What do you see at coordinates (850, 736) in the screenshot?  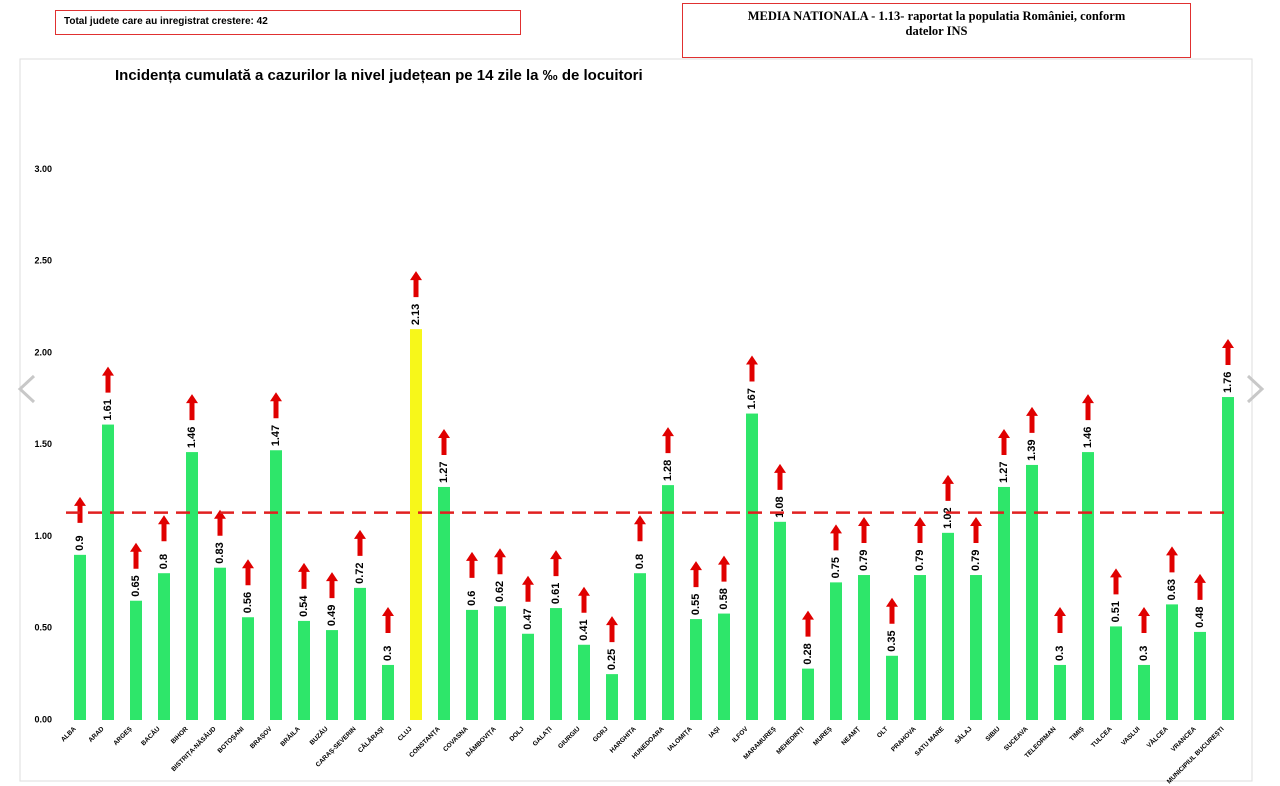 I see `x-tick-label: NEAMȚ` at bounding box center [850, 736].